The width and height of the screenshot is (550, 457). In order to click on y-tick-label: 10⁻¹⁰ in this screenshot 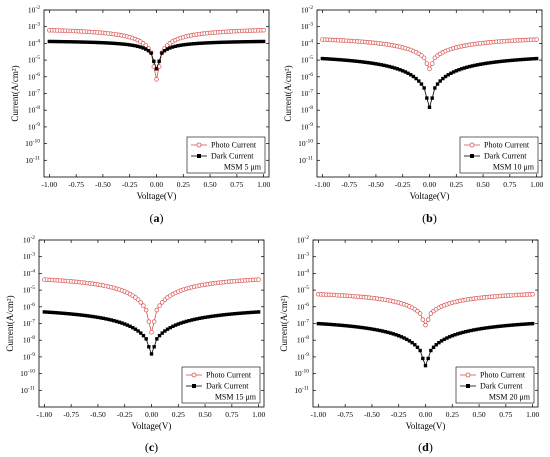, I will do `click(305, 144)`.